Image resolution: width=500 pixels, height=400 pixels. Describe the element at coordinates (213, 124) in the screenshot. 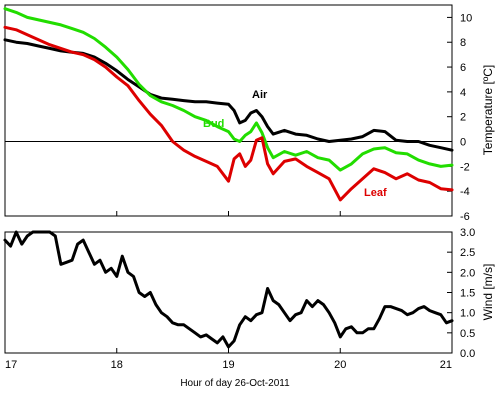

I see `bud-series-label: Bud` at that location.